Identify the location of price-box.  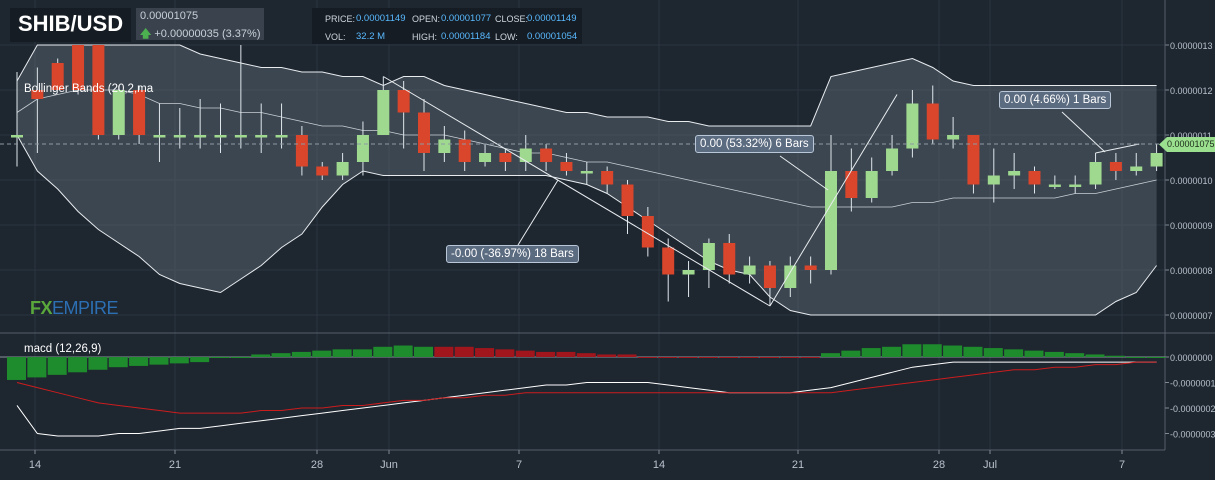
(200, 24).